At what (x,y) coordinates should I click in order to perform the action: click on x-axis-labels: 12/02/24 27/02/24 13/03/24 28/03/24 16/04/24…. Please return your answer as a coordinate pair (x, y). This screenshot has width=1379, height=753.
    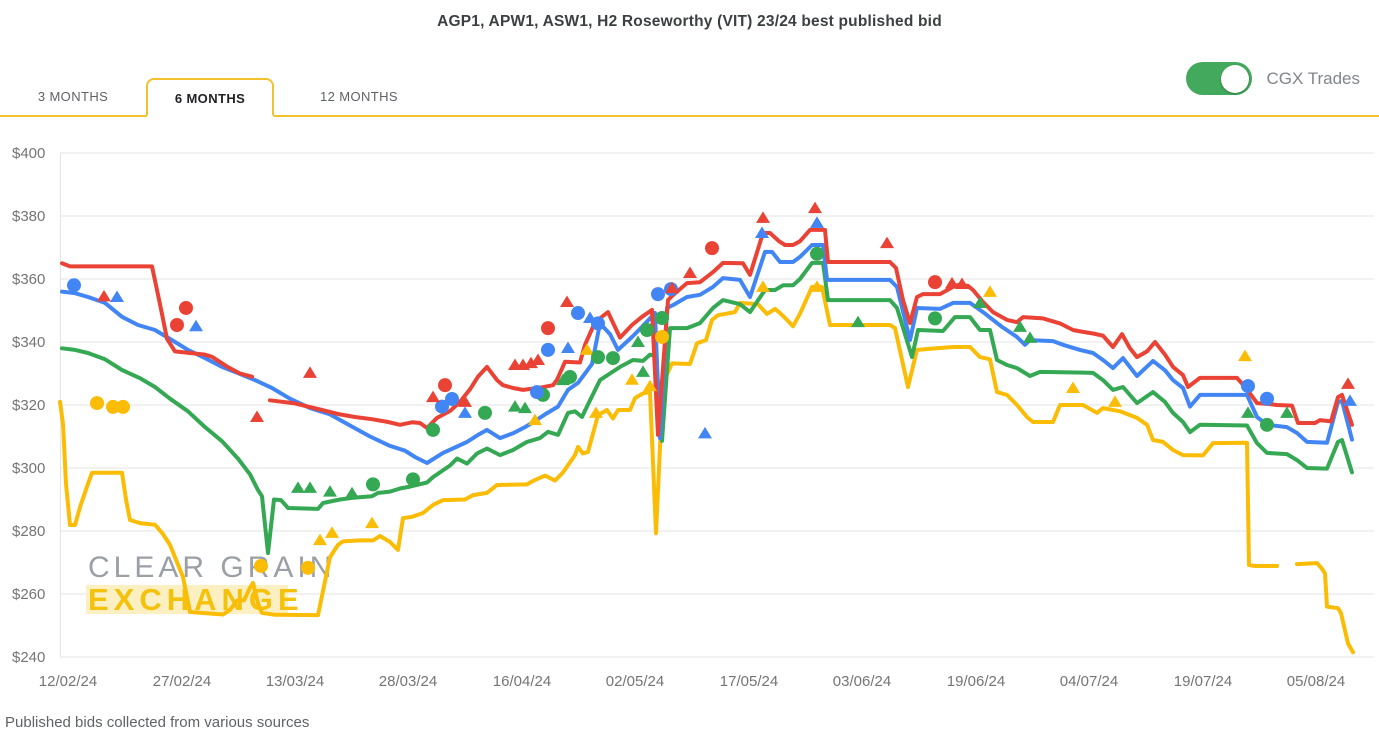
    Looking at the image, I should click on (692, 681).